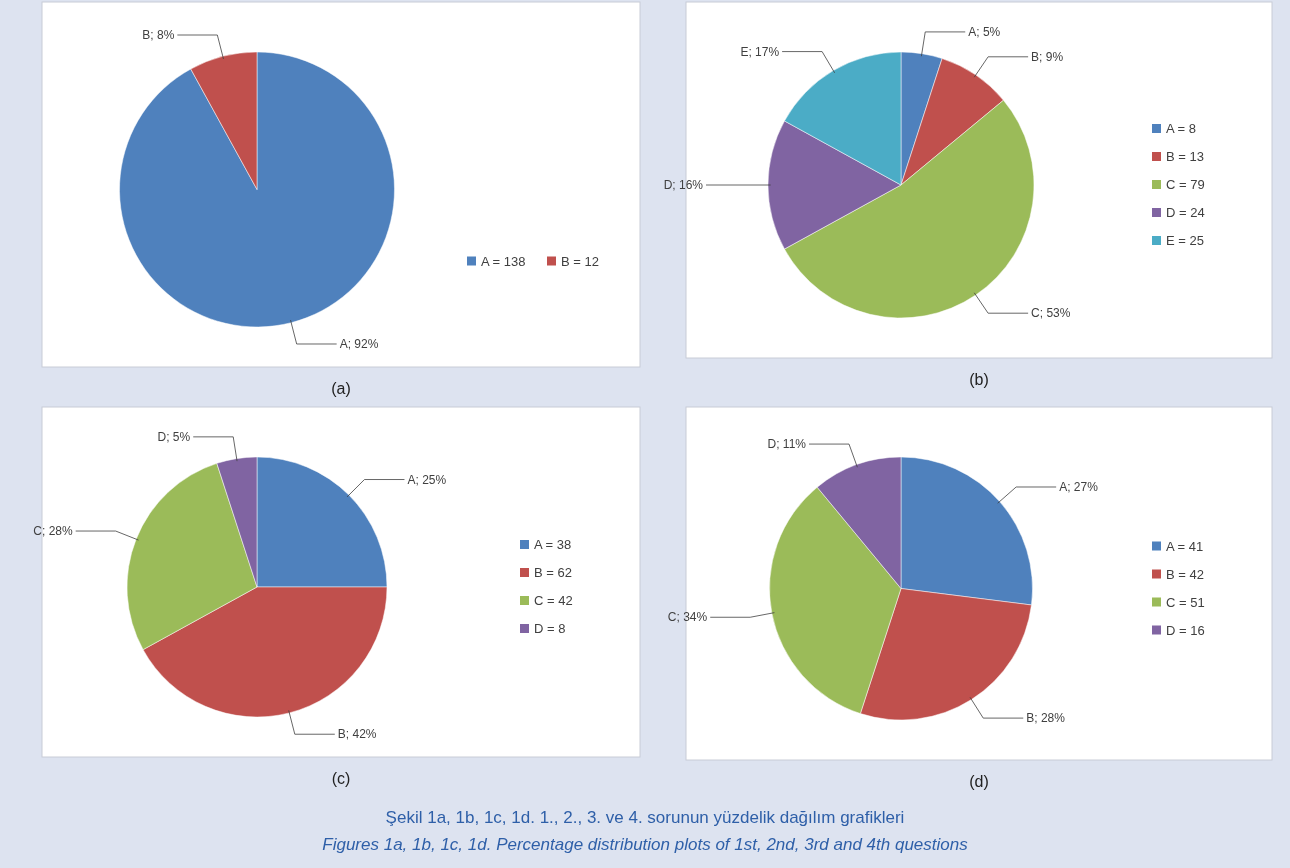 The width and height of the screenshot is (1290, 868). Describe the element at coordinates (341, 778) in the screenshot. I see `text: (c)` at that location.